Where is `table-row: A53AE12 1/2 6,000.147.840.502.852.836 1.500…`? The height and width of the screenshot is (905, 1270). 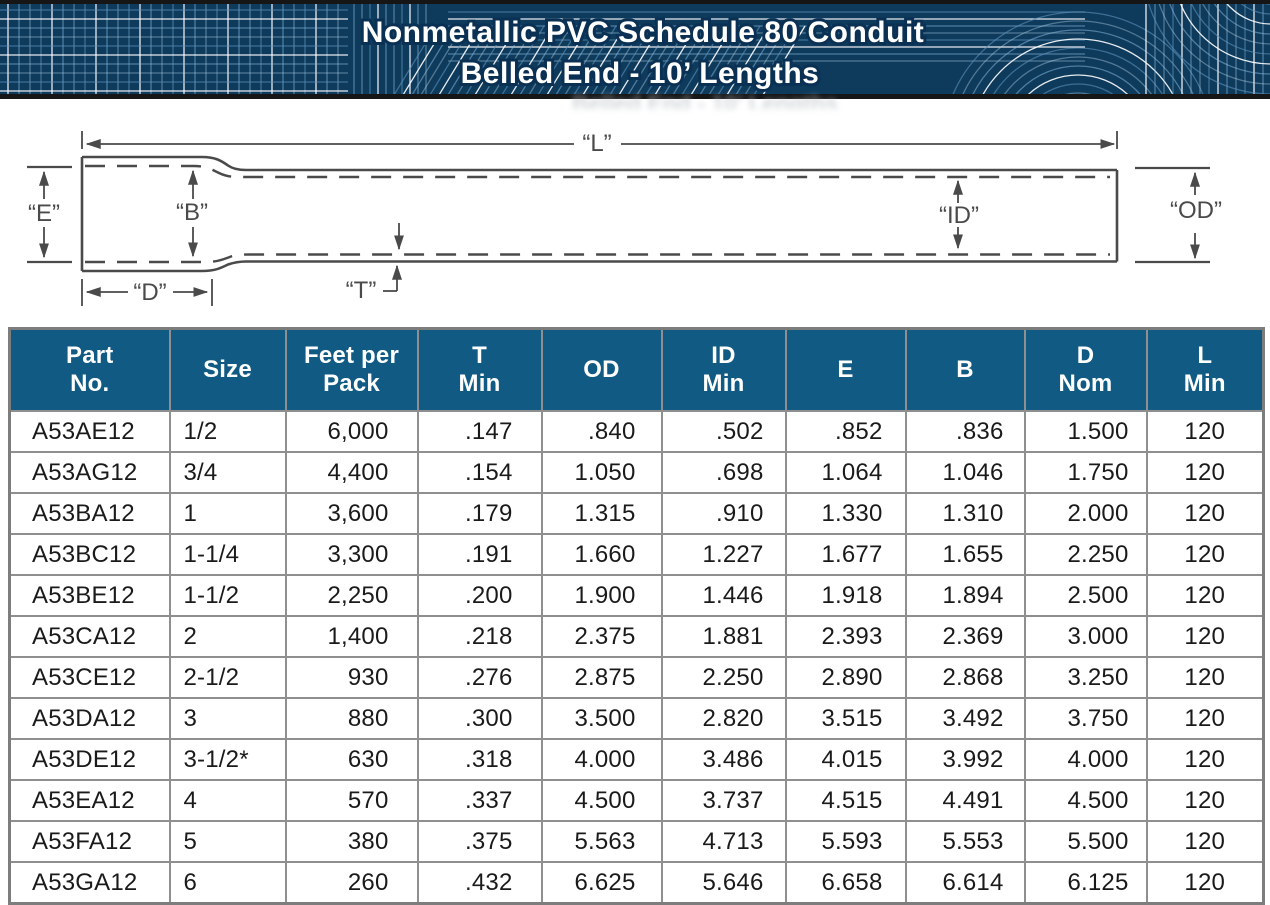 table-row: A53AE12 1/2 6,000.147.840.502.852.836 1.500… is located at coordinates (636, 431).